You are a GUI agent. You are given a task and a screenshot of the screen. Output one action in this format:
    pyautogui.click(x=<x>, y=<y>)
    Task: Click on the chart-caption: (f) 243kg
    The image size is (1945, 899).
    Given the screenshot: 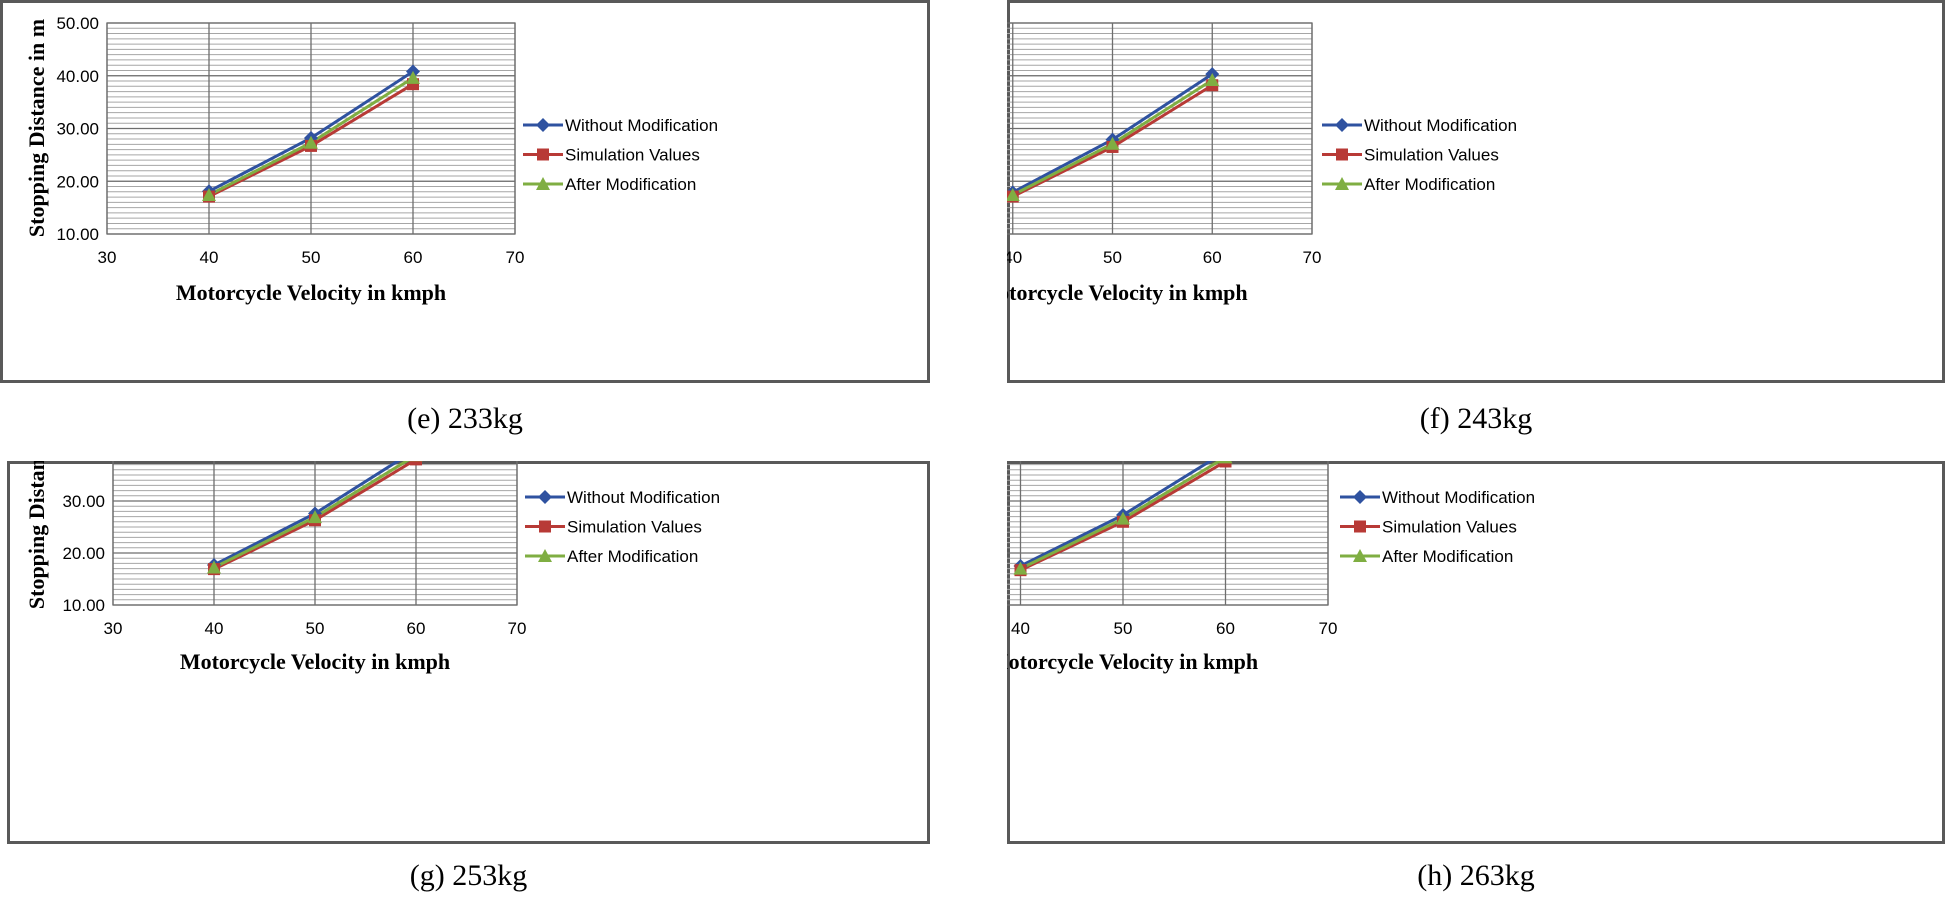 What is the action you would take?
    pyautogui.click(x=1476, y=418)
    